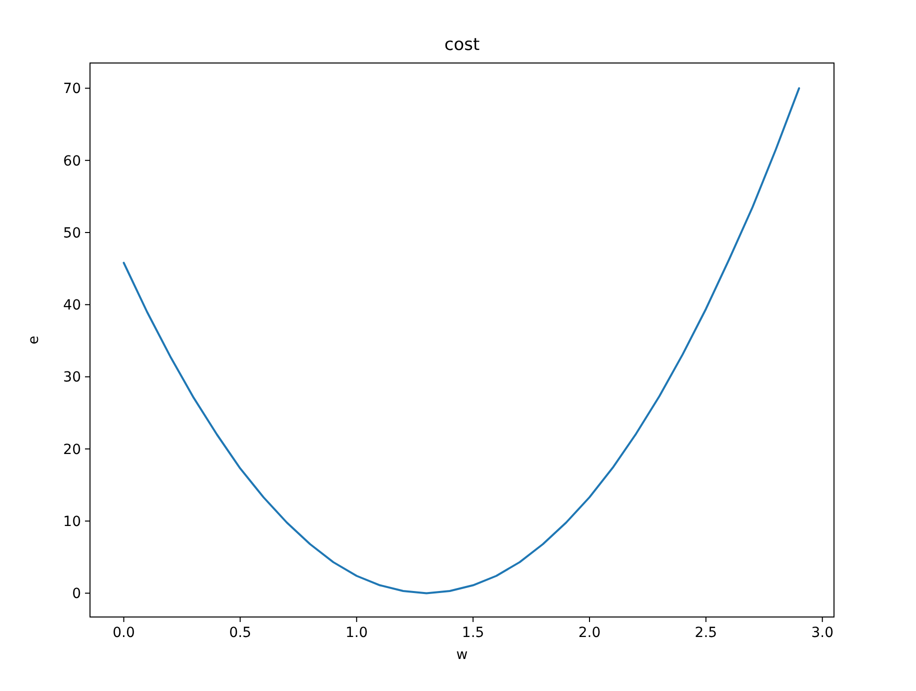 Image resolution: width=916 pixels, height=691 pixels. I want to click on y-tick-label: 30, so click(72, 378).